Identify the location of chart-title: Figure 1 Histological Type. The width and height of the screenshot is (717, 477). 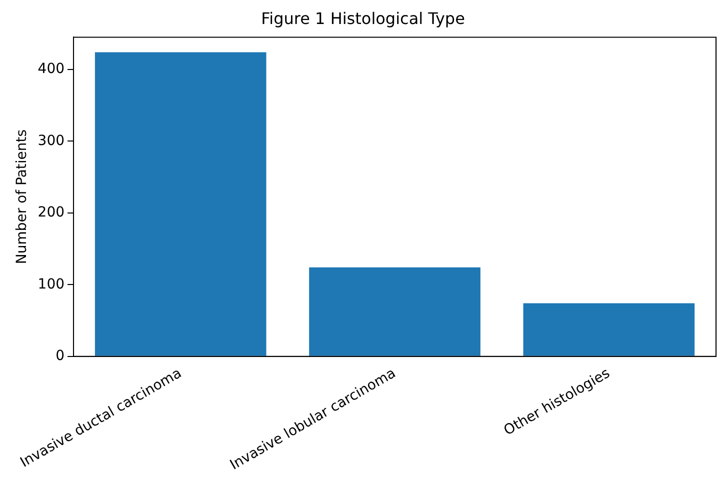
(363, 18).